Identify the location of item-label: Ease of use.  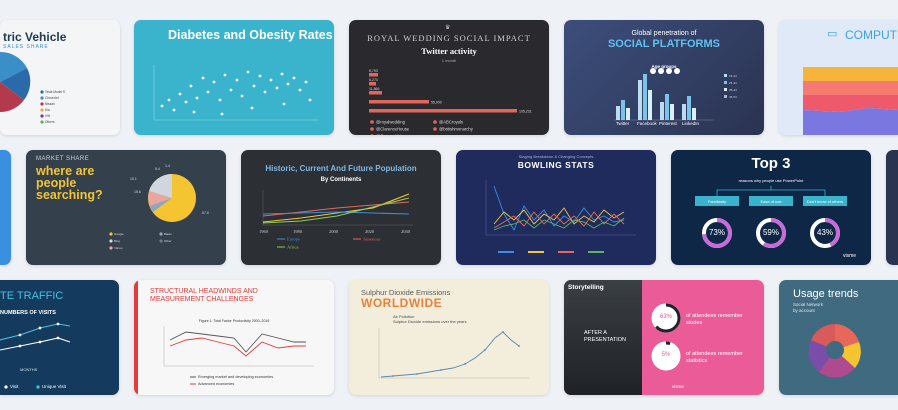
(771, 201).